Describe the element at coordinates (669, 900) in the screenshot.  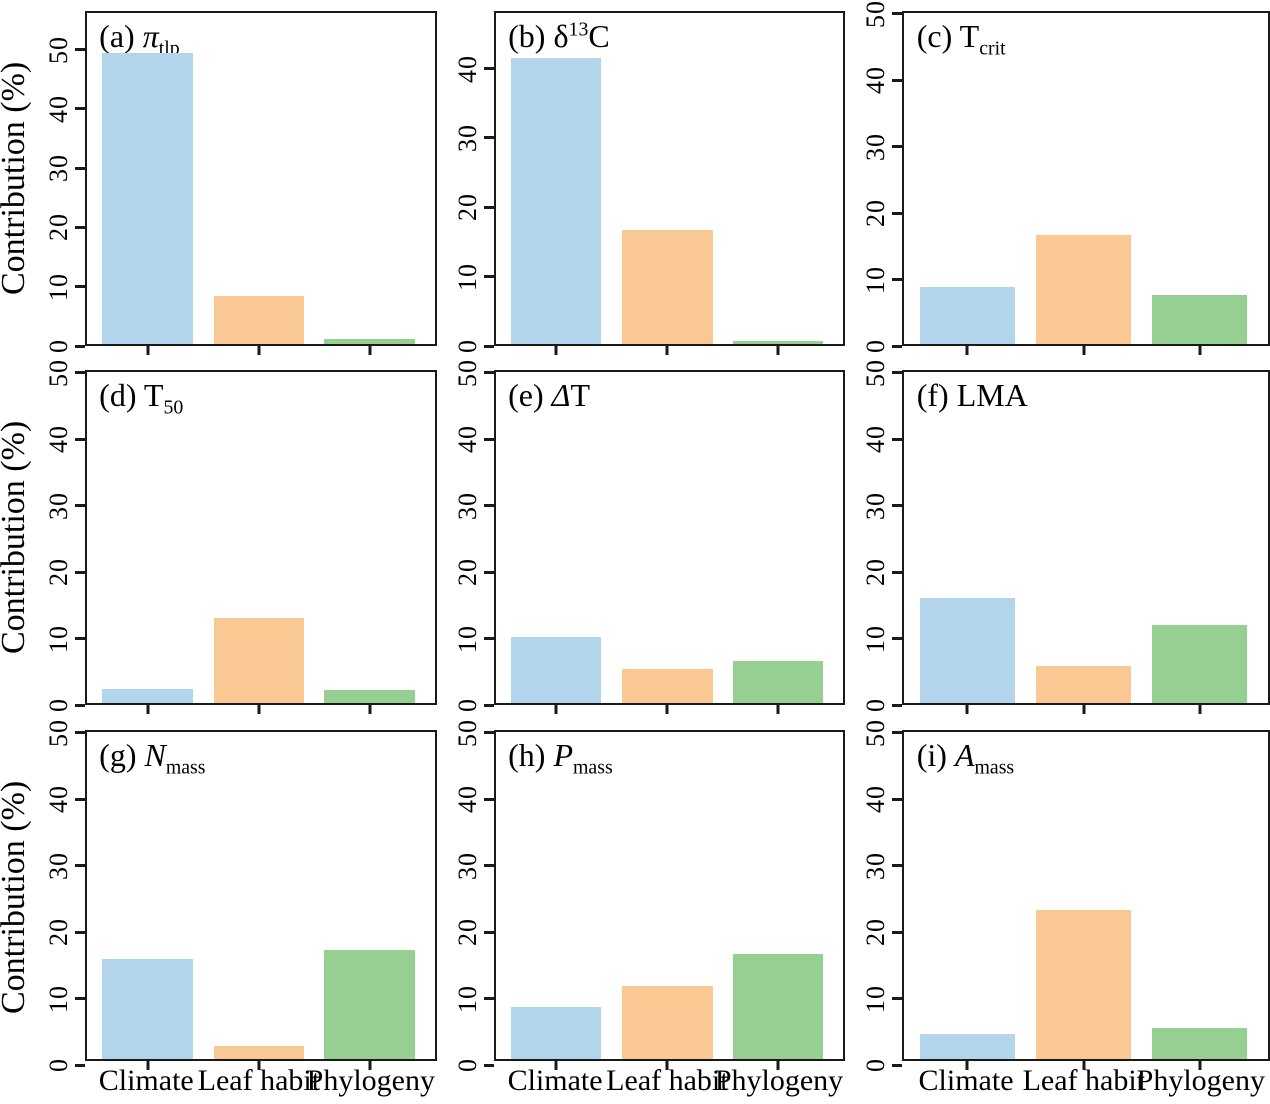
I see `plot-area-h: (h) Pmass` at that location.